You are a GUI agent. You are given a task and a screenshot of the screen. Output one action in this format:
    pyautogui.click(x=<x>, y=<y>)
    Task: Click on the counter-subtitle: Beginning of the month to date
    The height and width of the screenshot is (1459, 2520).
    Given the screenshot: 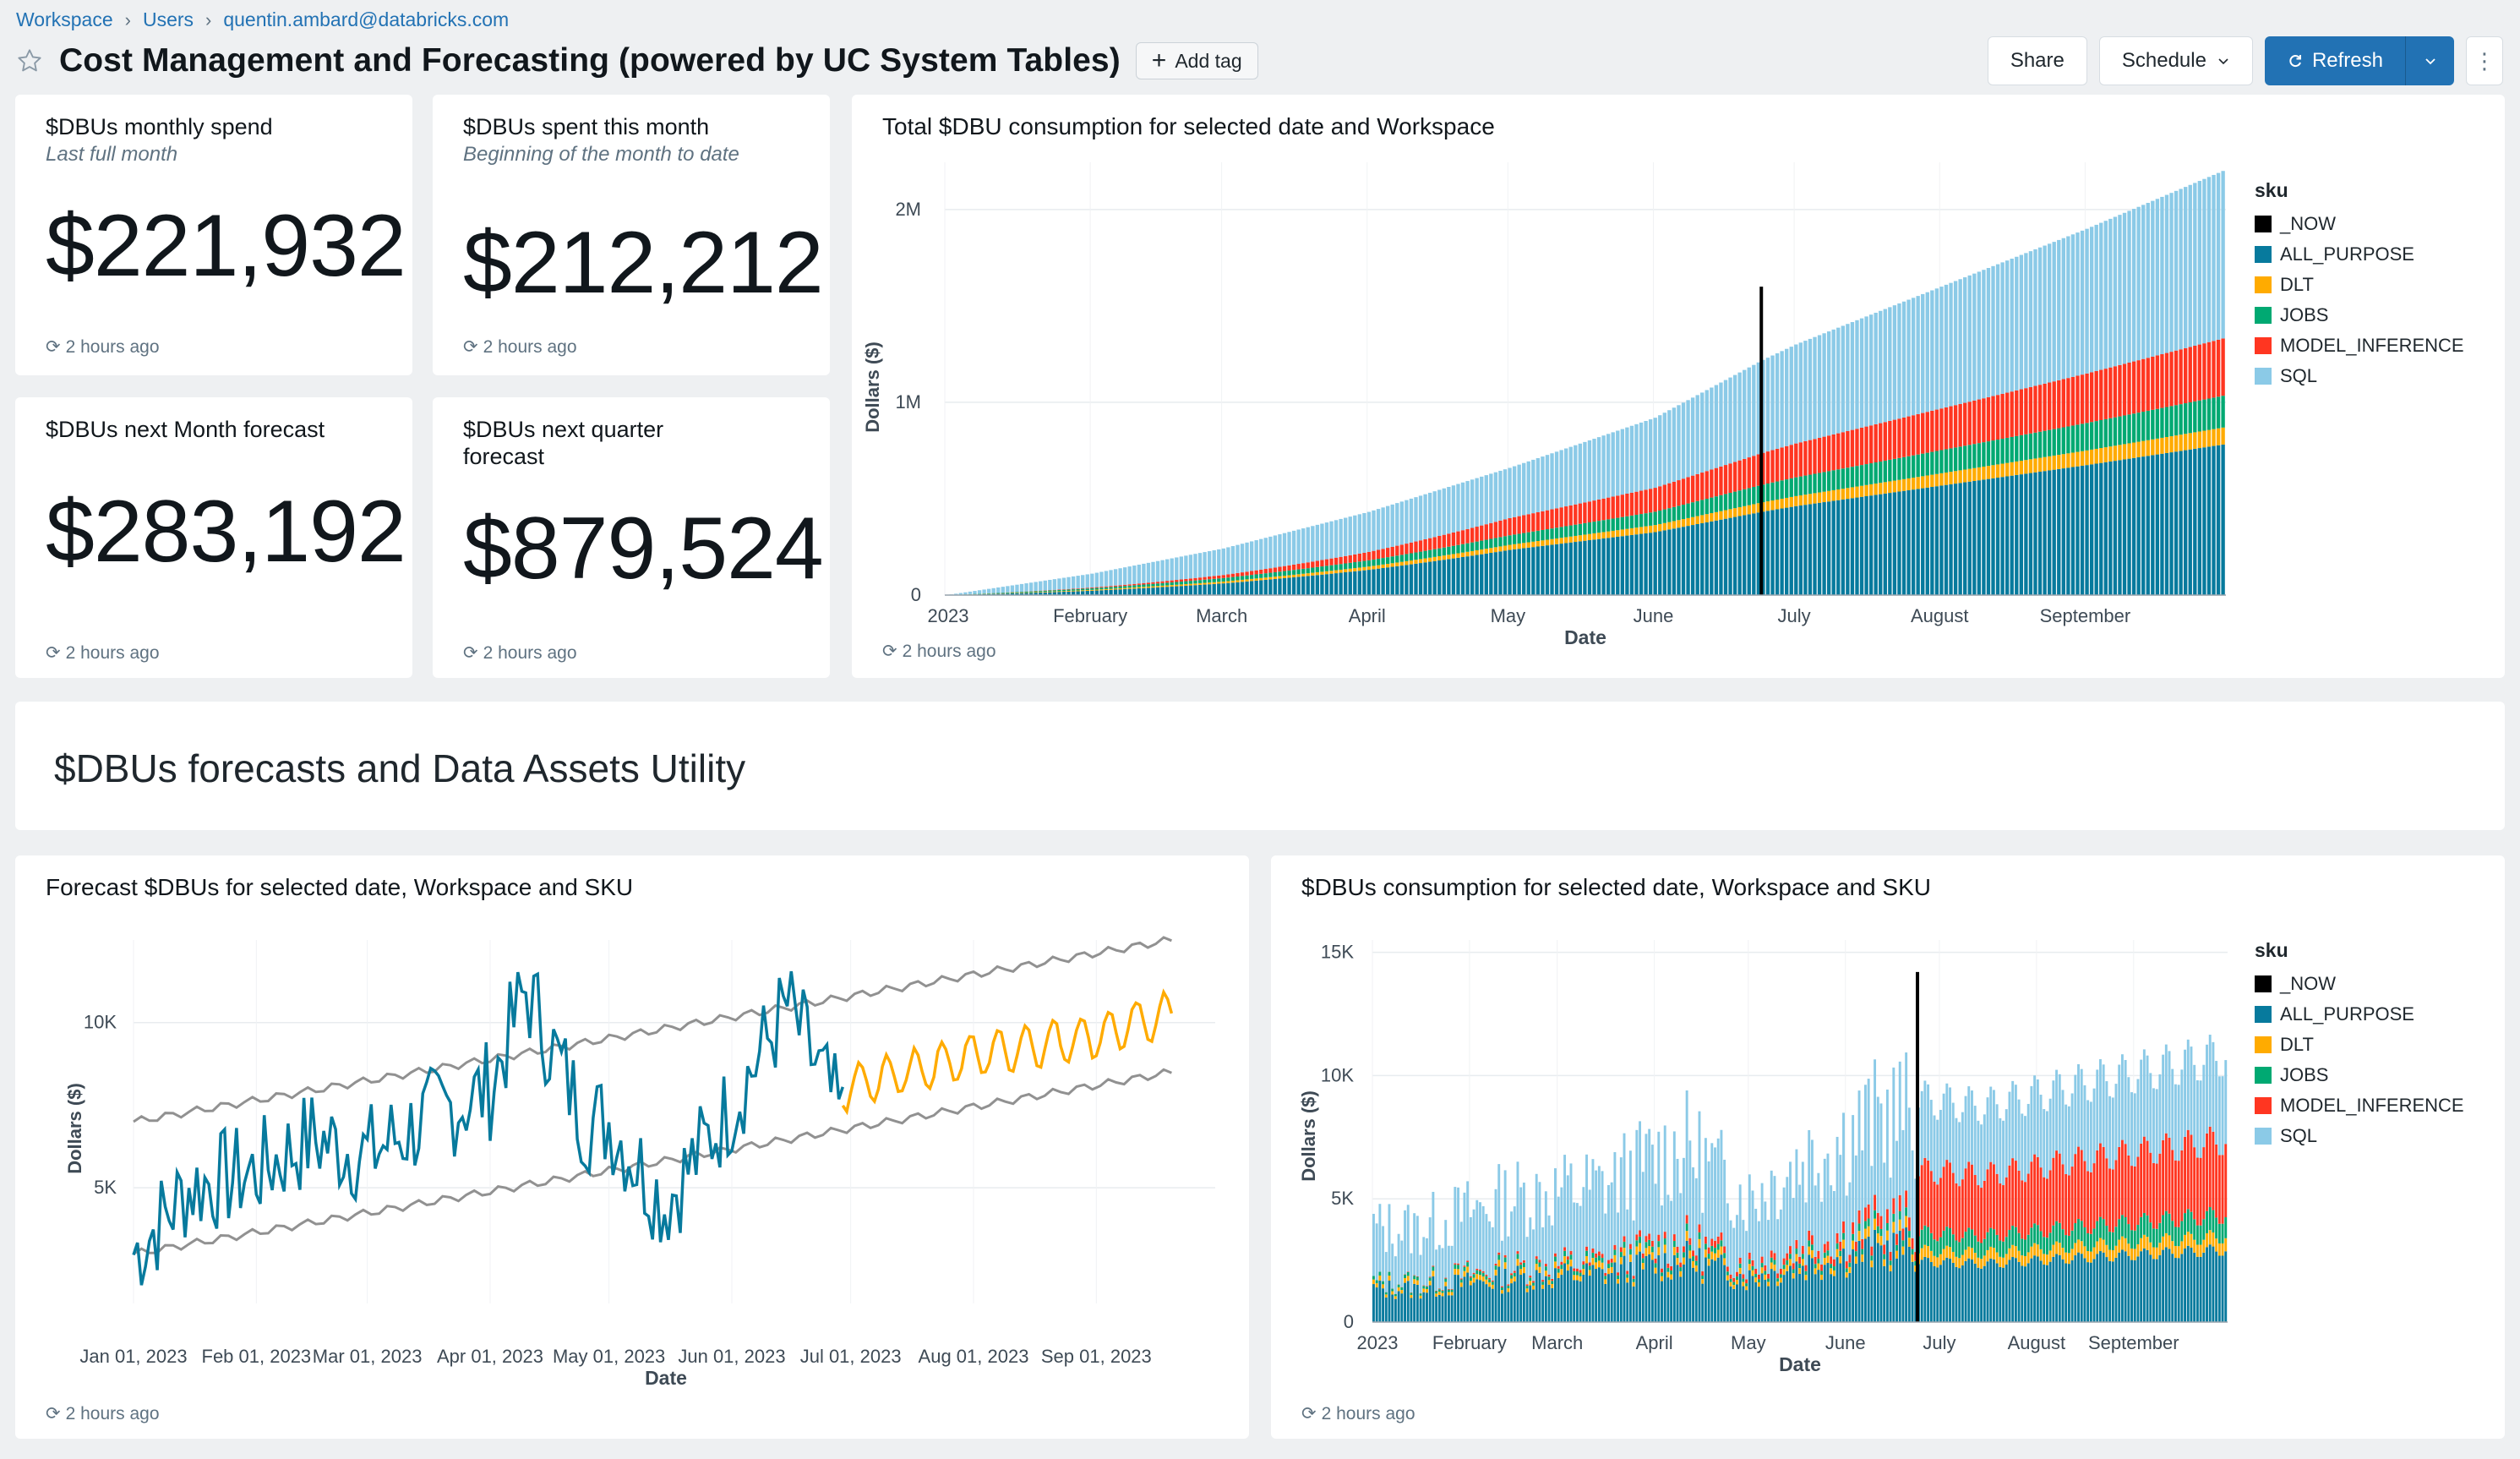 What is the action you would take?
    pyautogui.click(x=601, y=154)
    